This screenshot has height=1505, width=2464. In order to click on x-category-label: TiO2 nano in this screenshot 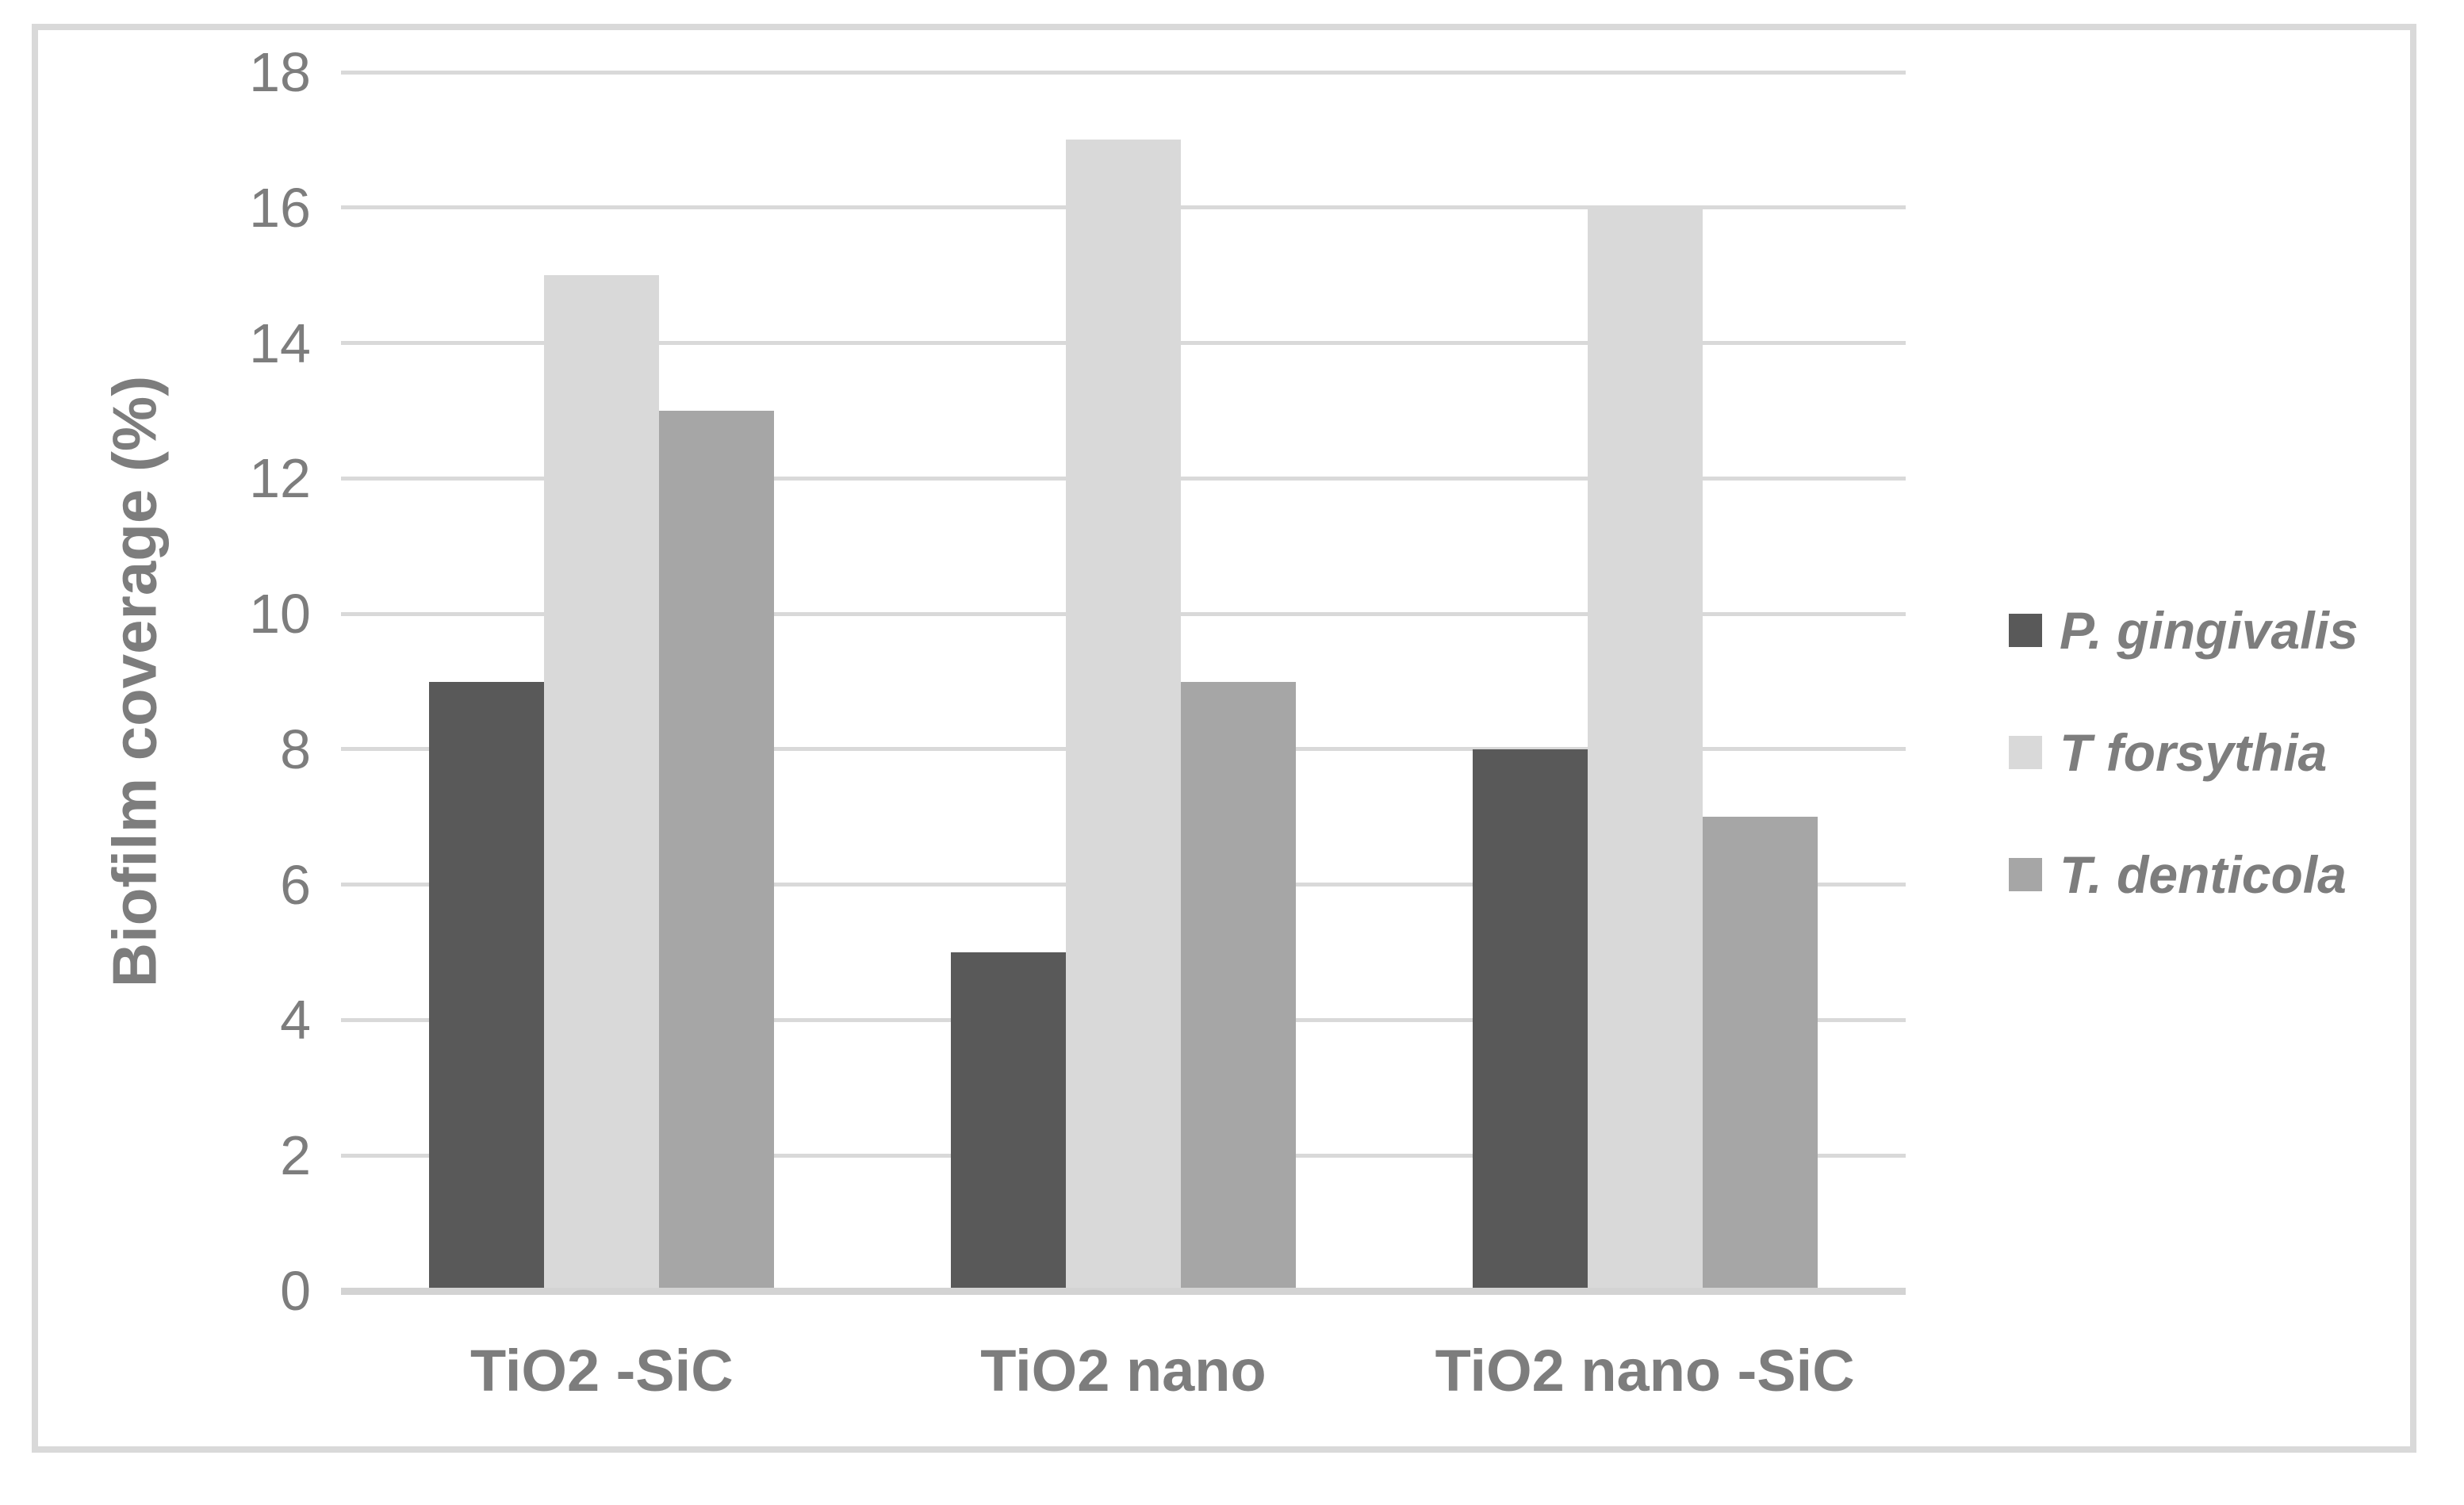, I will do `click(1123, 1371)`.